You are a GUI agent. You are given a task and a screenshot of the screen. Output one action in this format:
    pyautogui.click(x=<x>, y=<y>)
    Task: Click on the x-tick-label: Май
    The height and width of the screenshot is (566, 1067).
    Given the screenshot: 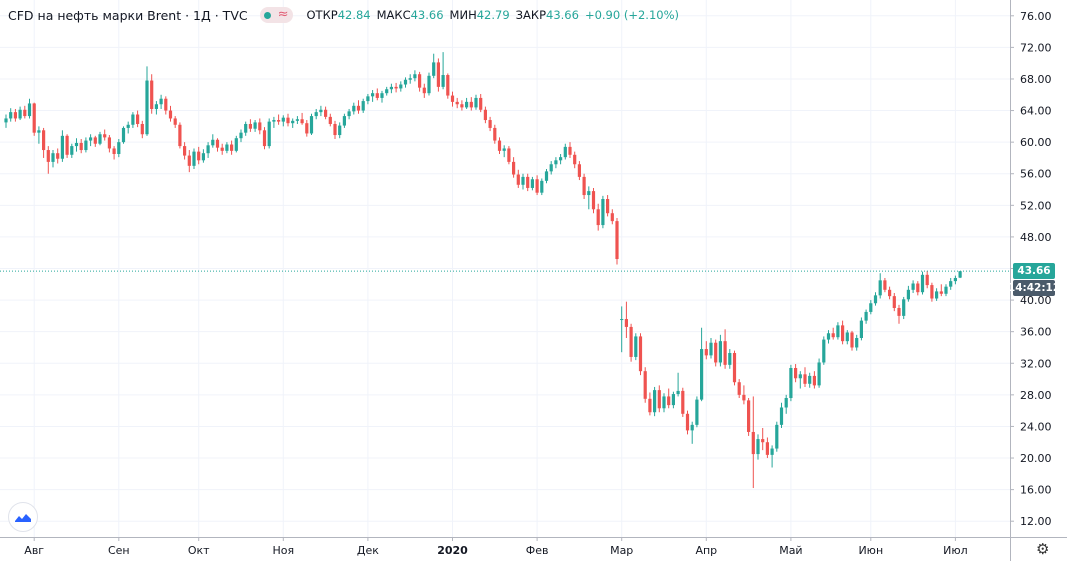 What is the action you would take?
    pyautogui.click(x=790, y=550)
    